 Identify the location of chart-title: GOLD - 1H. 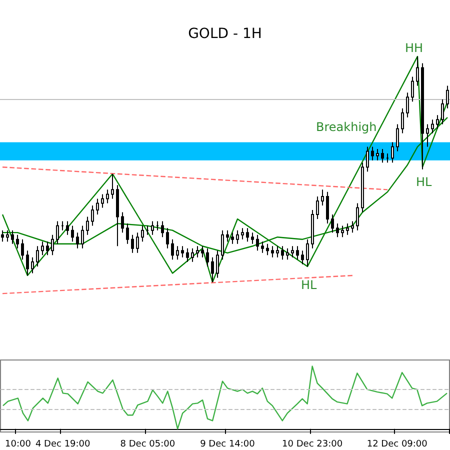
(225, 34).